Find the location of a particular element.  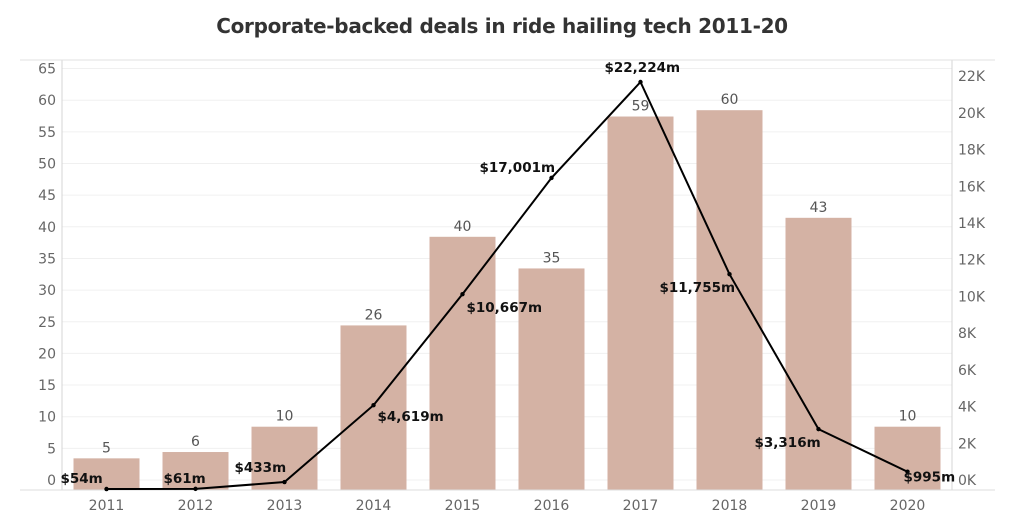

y-left-tick-label: 60 is located at coordinates (47, 101).